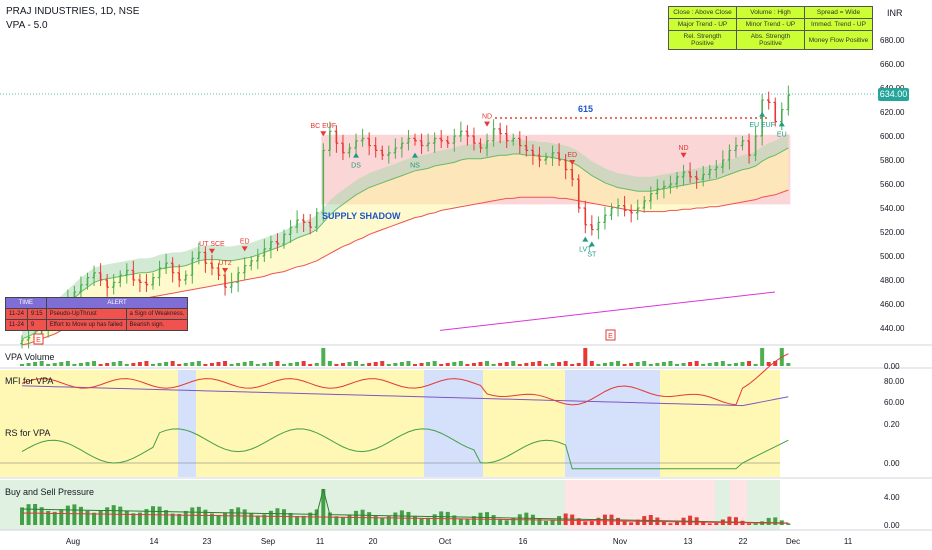 Image resolution: width=932 pixels, height=550 pixels. I want to click on symbol-title: PRAJ INDUSTRIES, 1D, NSE, so click(73, 11).